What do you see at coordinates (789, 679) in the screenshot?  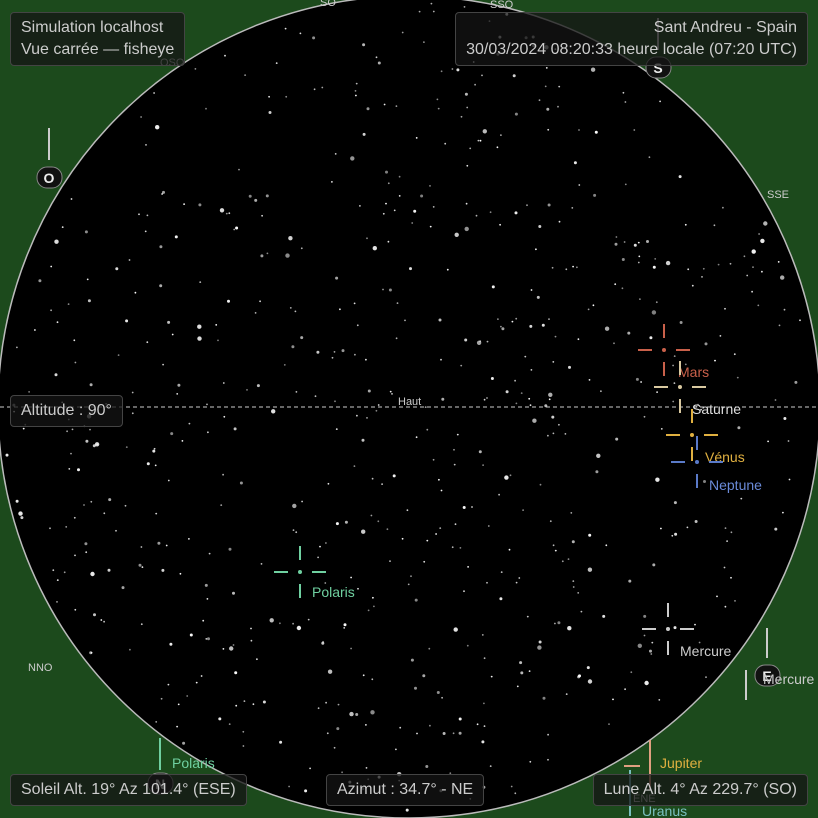 I see `horizon-label: Mercure` at bounding box center [789, 679].